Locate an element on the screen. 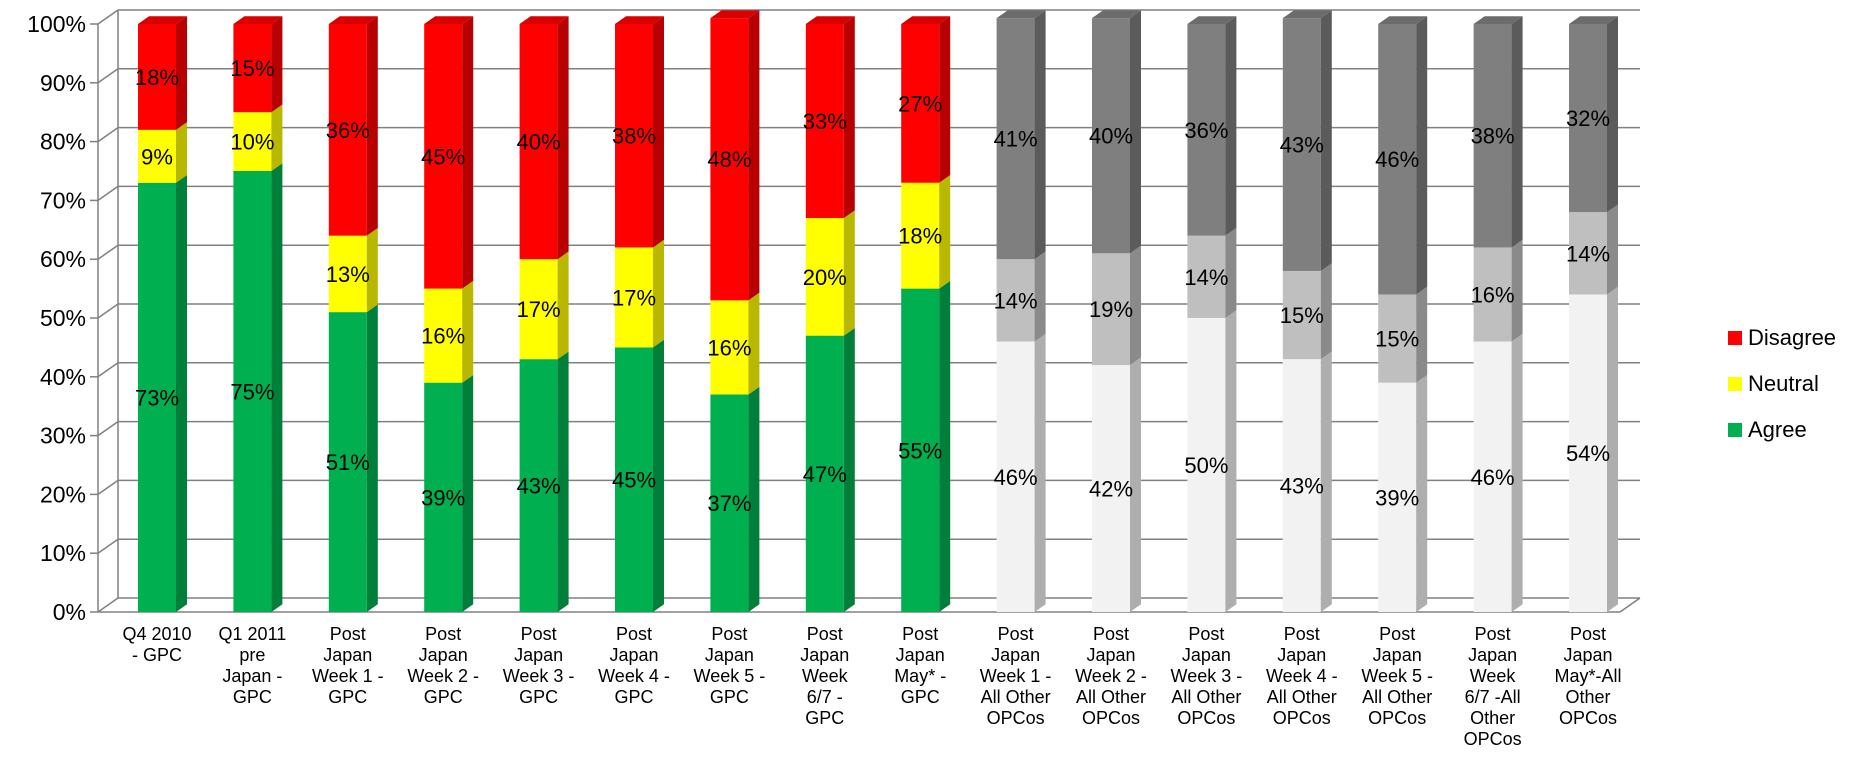  bar-stack: 39% 16% 45% is located at coordinates (447, 314).